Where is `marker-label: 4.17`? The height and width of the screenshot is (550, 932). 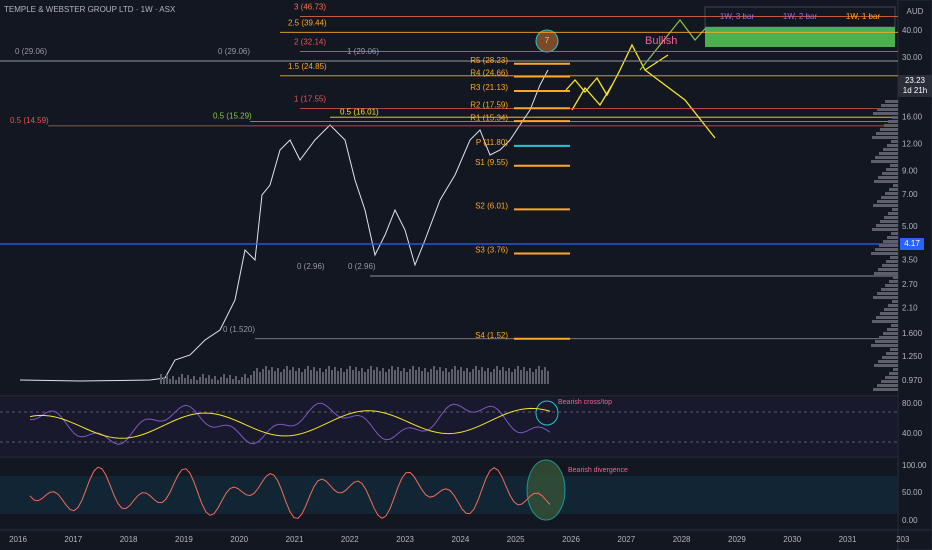
marker-label: 4.17 is located at coordinates (912, 243).